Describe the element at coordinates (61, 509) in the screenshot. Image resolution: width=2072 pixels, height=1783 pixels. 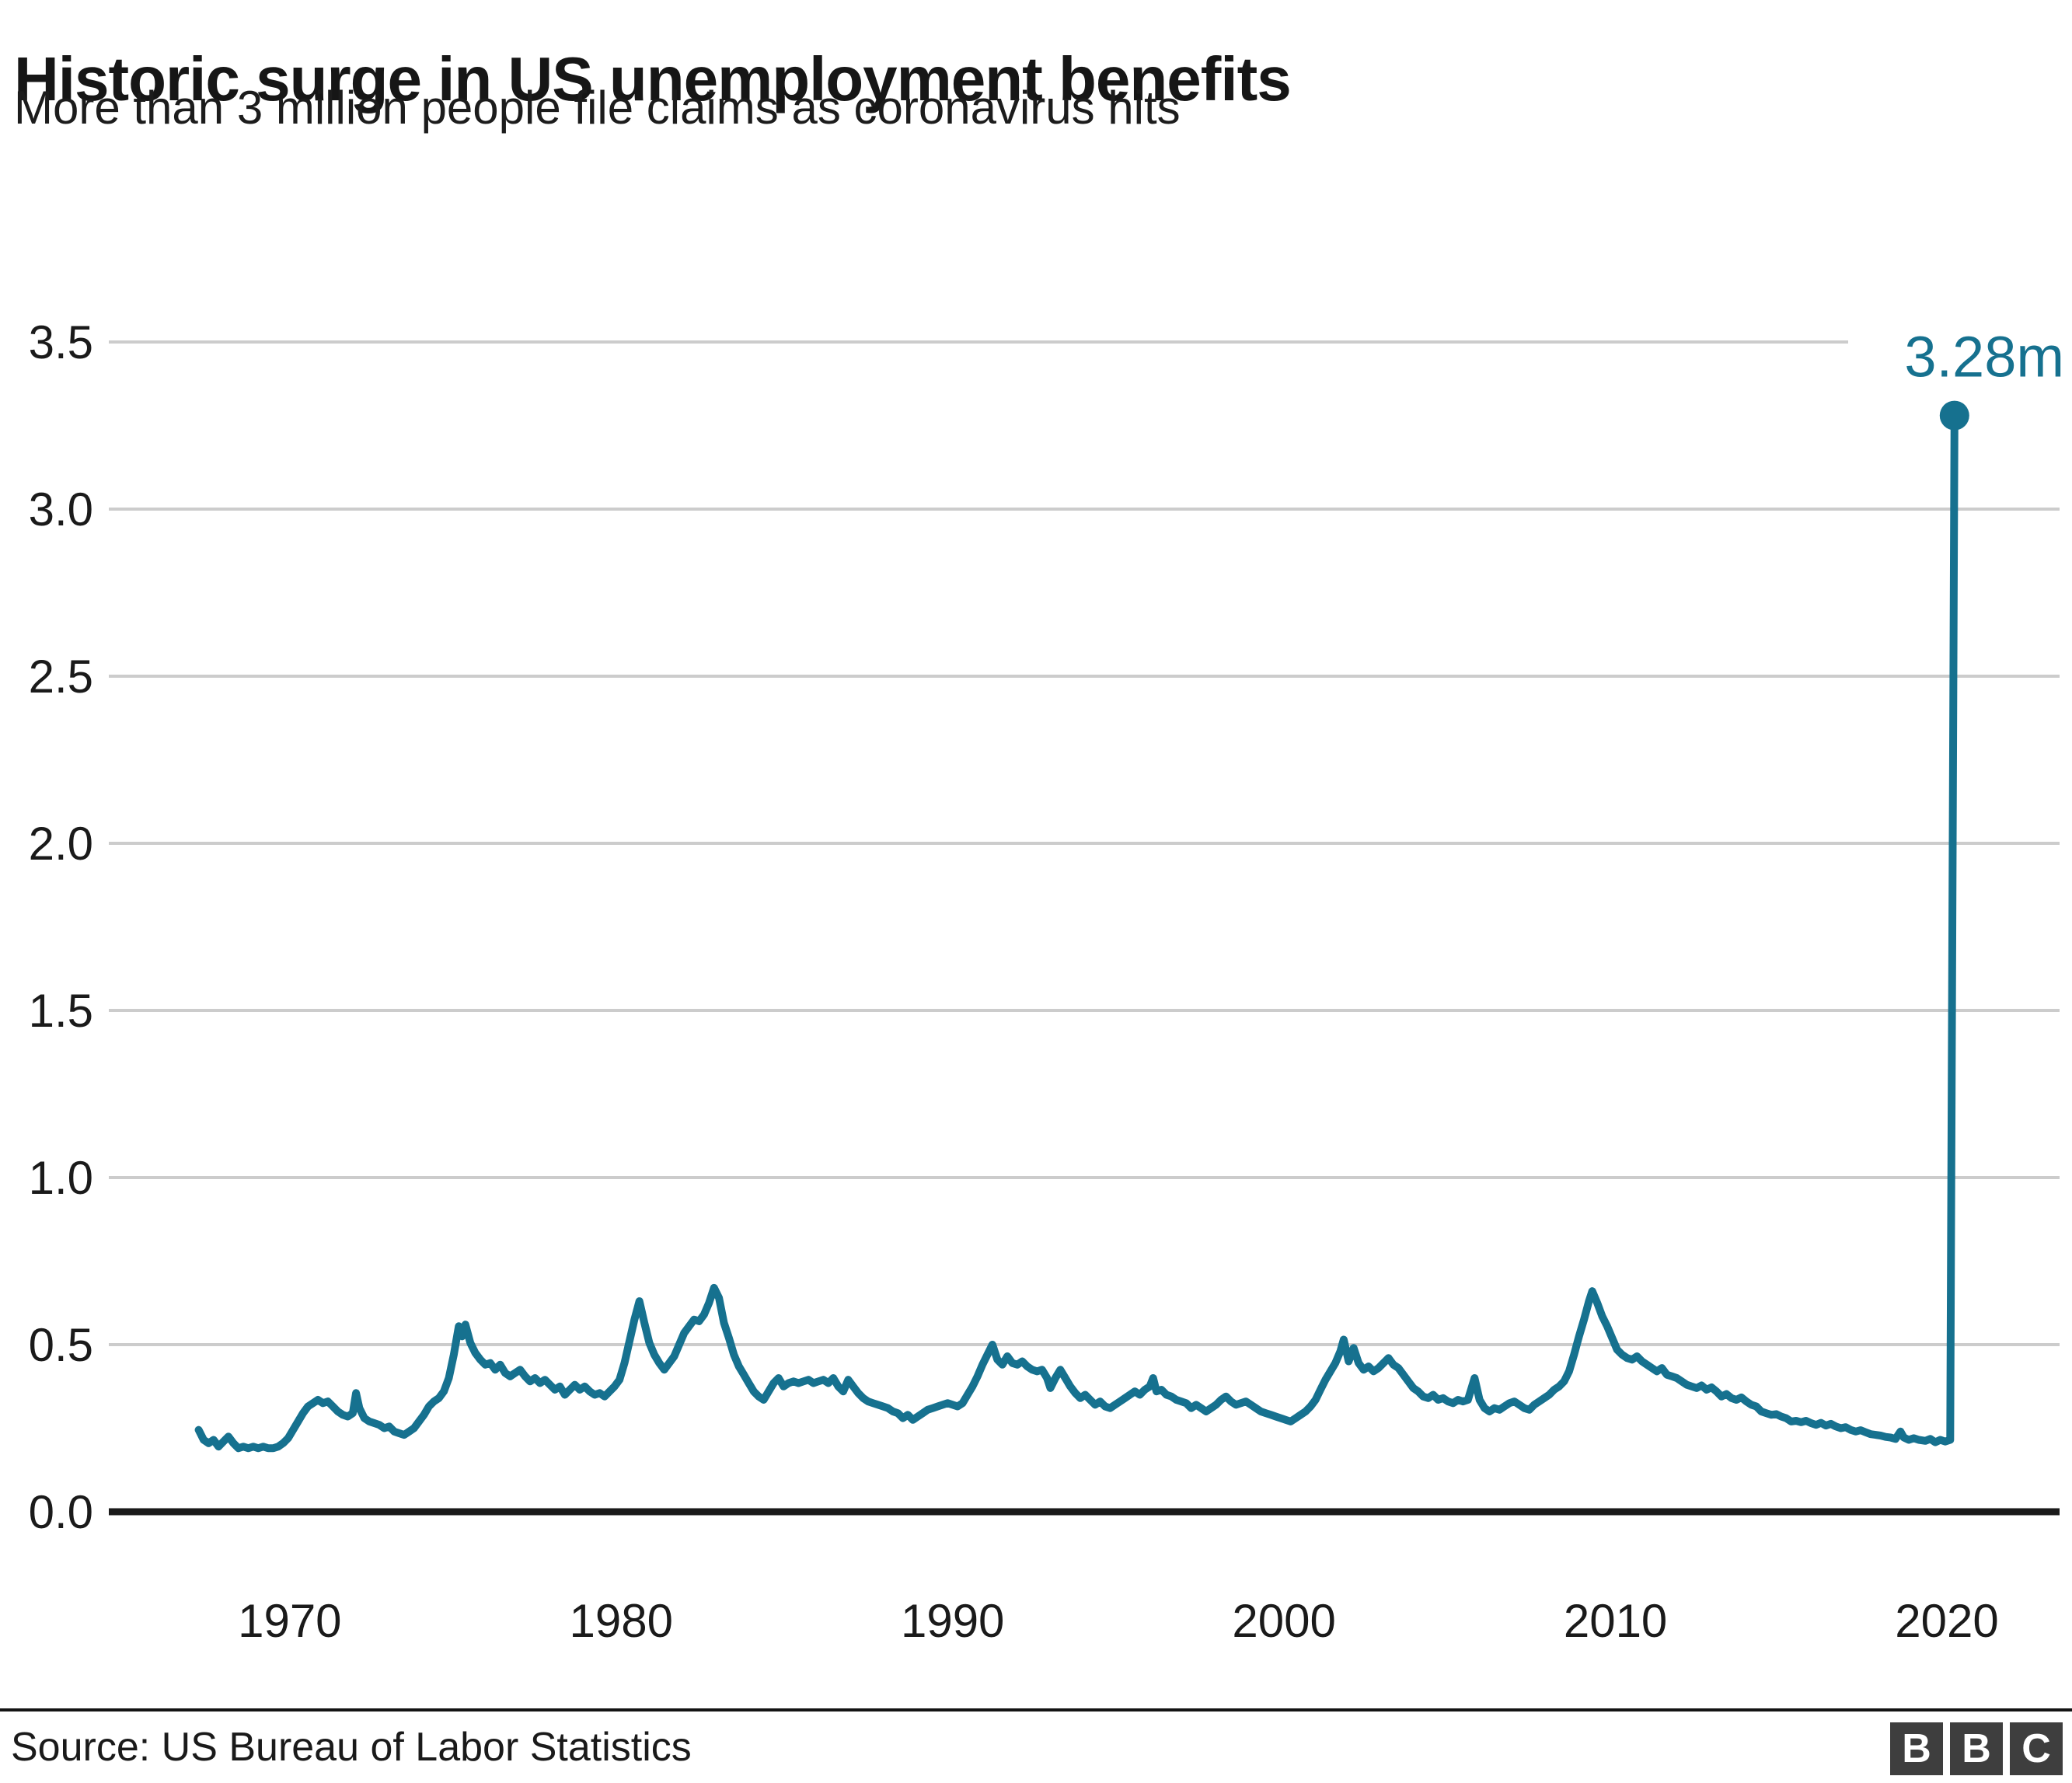
I see `y-tick-label: 3.0` at that location.